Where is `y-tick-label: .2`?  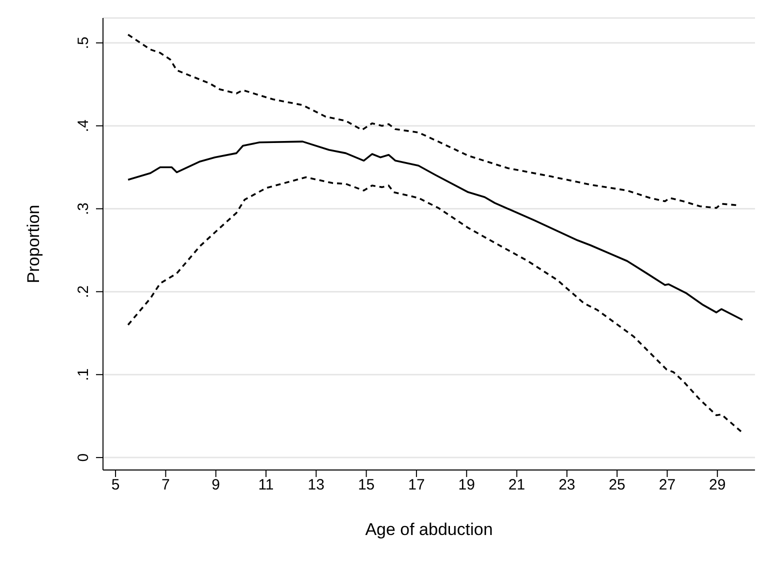 y-tick-label: .2 is located at coordinates (83, 291).